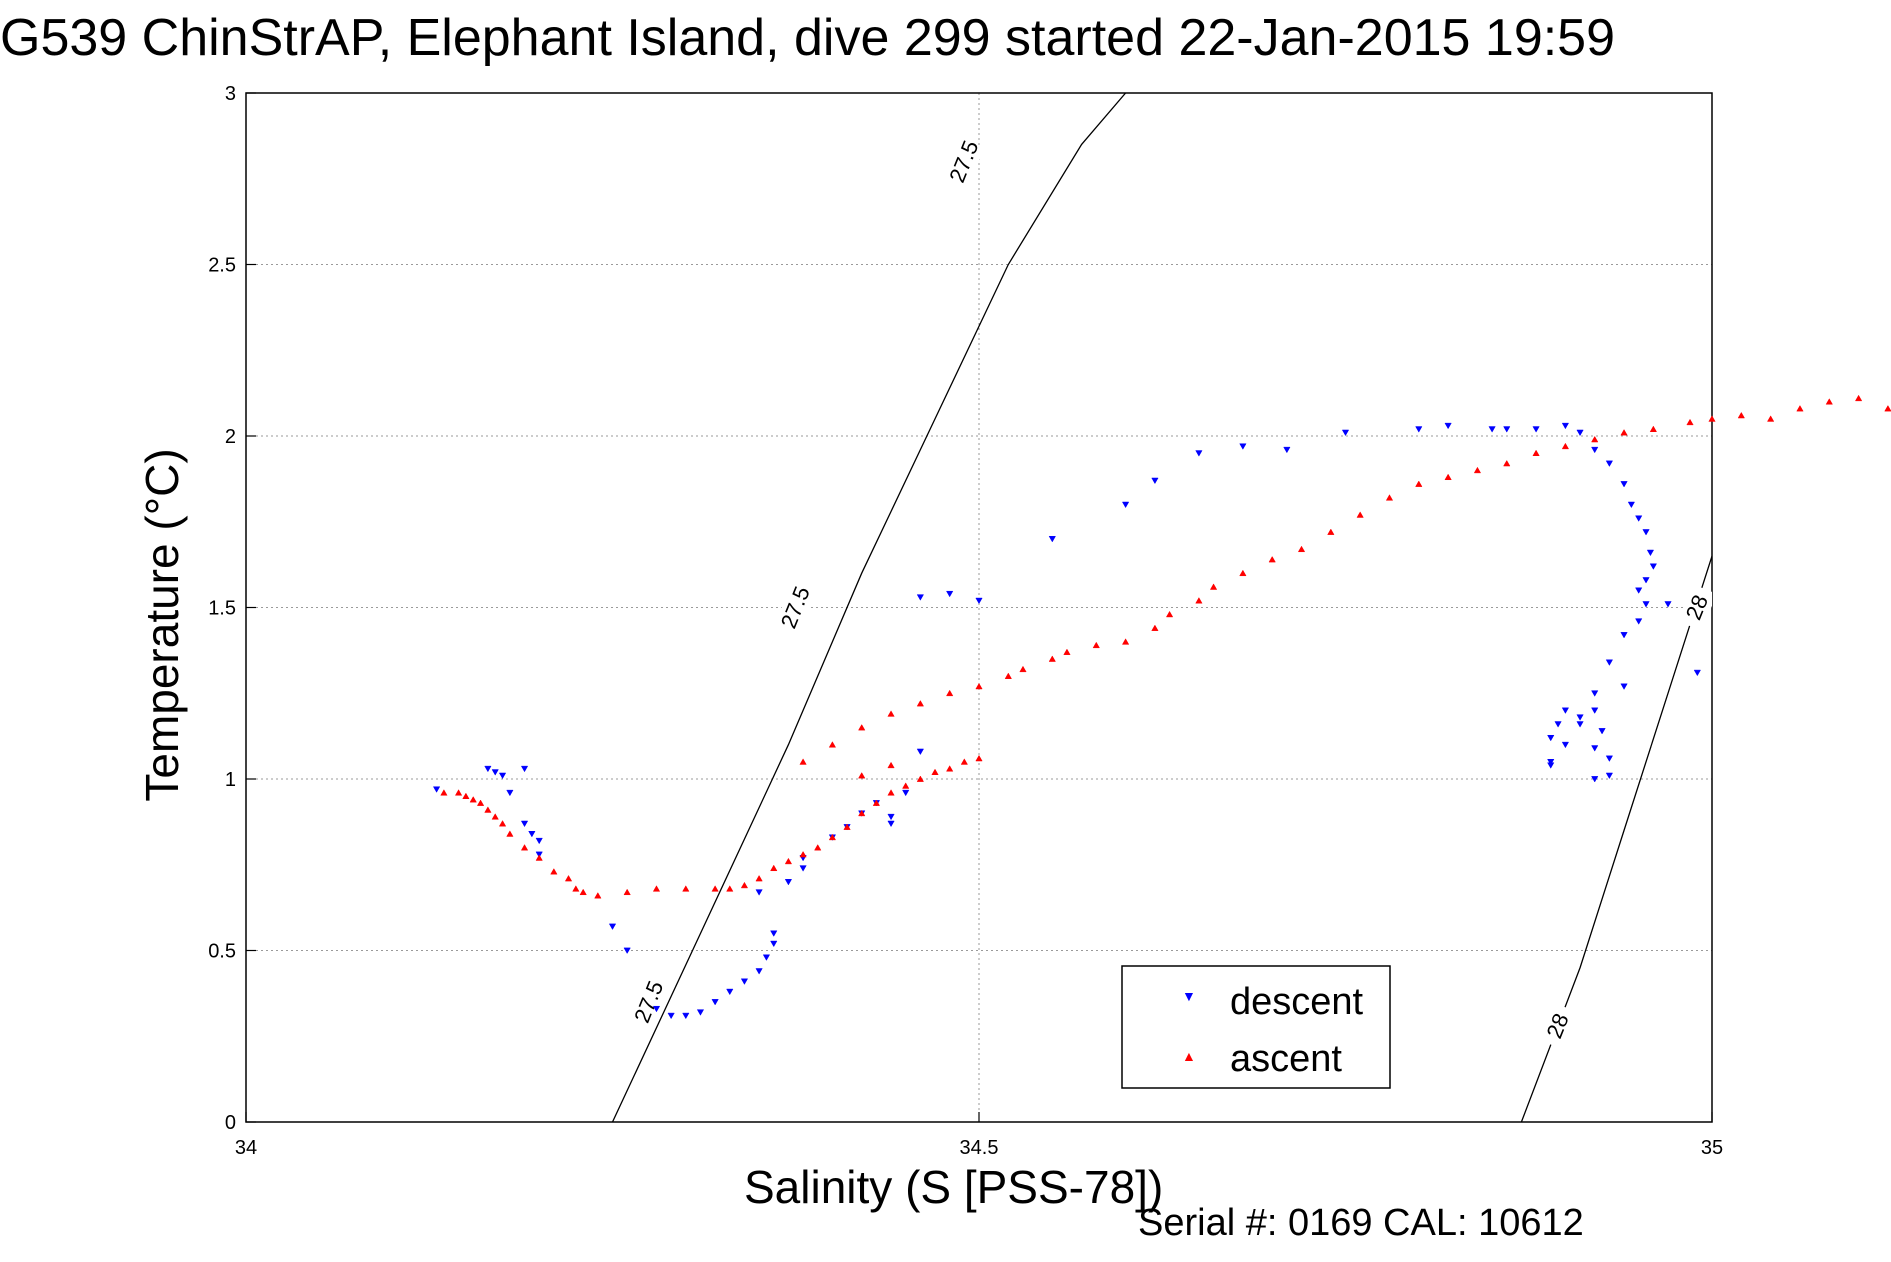  I want to click on y-tick-label: 0, so click(230, 1123).